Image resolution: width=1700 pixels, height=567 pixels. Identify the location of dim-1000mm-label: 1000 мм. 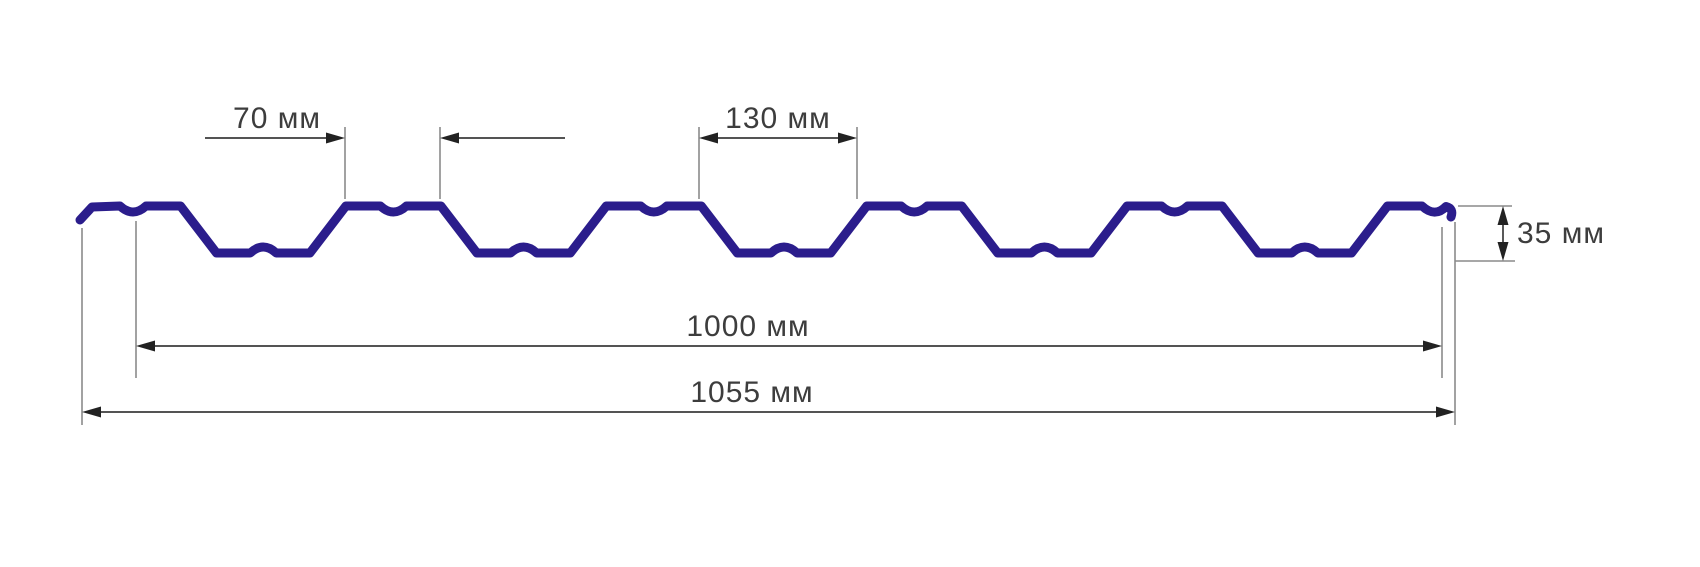
(747, 326).